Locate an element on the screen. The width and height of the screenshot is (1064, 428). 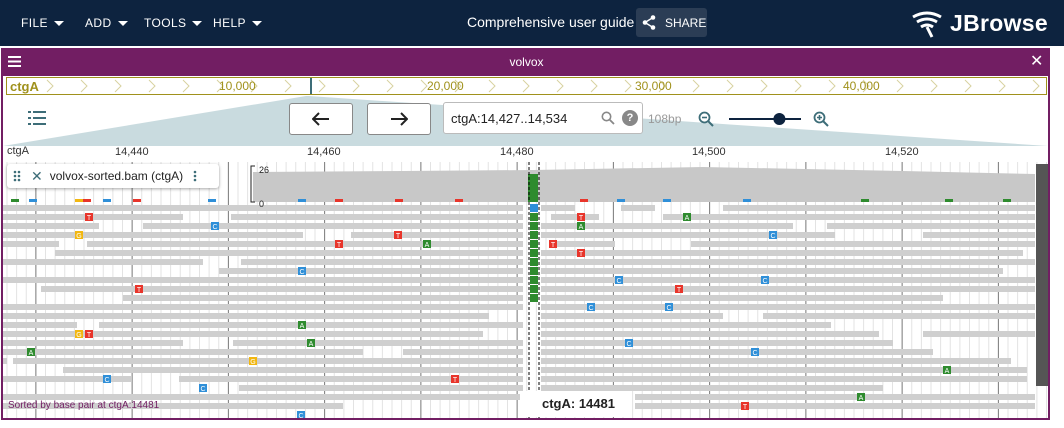
zoom-in-icon is located at coordinates (821, 119).